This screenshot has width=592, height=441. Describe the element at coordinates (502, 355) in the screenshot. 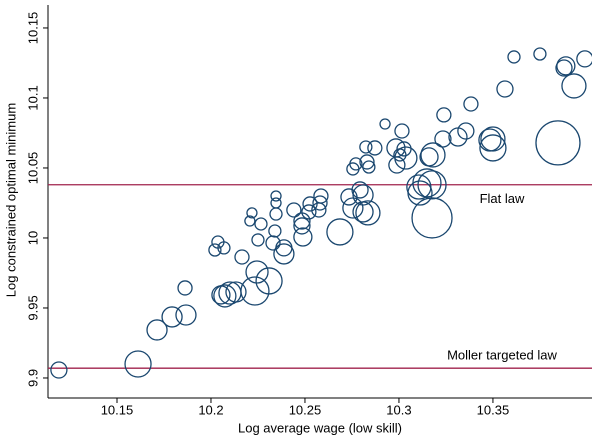

I see `reference-label: Moller targeted law` at that location.